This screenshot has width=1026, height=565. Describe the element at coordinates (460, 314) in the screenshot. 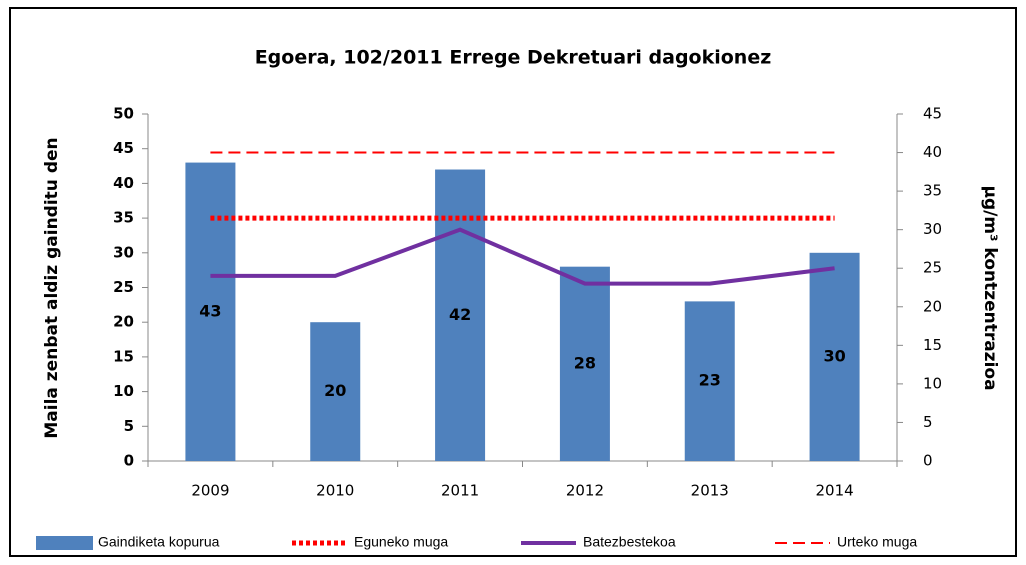

I see `data-label: 42` at that location.